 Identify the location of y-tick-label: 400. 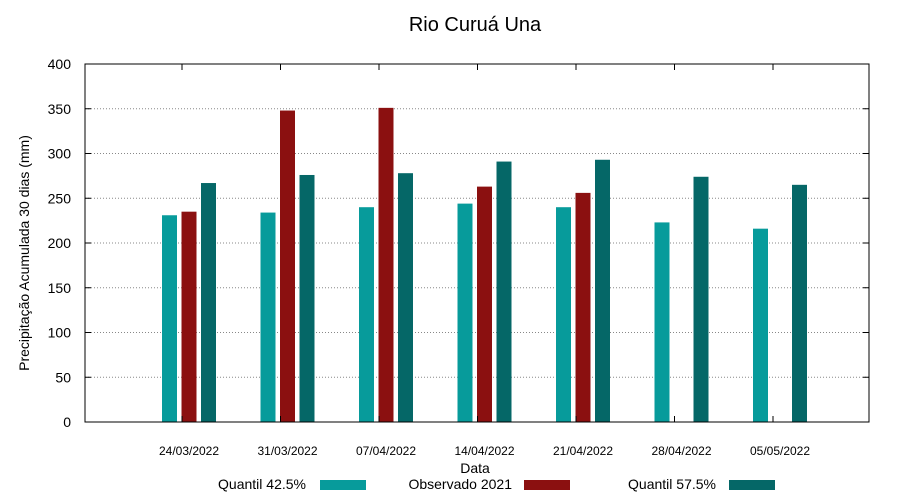
(60, 64).